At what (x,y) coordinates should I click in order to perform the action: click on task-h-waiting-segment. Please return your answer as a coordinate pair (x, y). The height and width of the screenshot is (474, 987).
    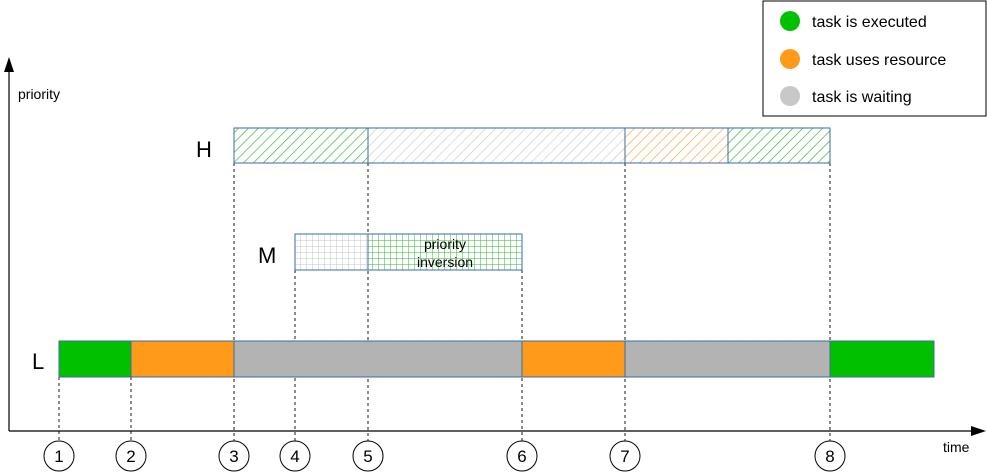
    Looking at the image, I should click on (496, 145).